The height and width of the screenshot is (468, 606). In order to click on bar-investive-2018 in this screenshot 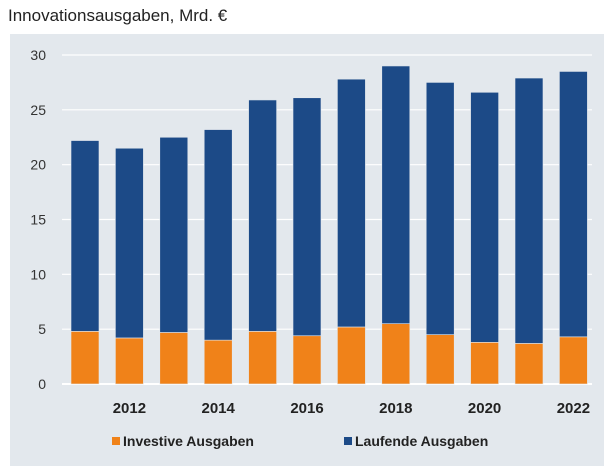, I will do `click(396, 354)`.